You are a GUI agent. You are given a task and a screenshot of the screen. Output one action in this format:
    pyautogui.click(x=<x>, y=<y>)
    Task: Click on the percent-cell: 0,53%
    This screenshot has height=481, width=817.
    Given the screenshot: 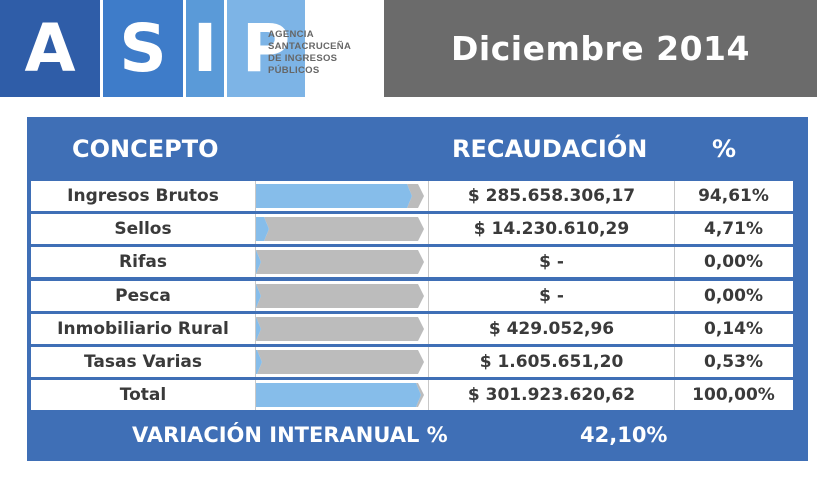 What is the action you would take?
    pyautogui.click(x=733, y=362)
    